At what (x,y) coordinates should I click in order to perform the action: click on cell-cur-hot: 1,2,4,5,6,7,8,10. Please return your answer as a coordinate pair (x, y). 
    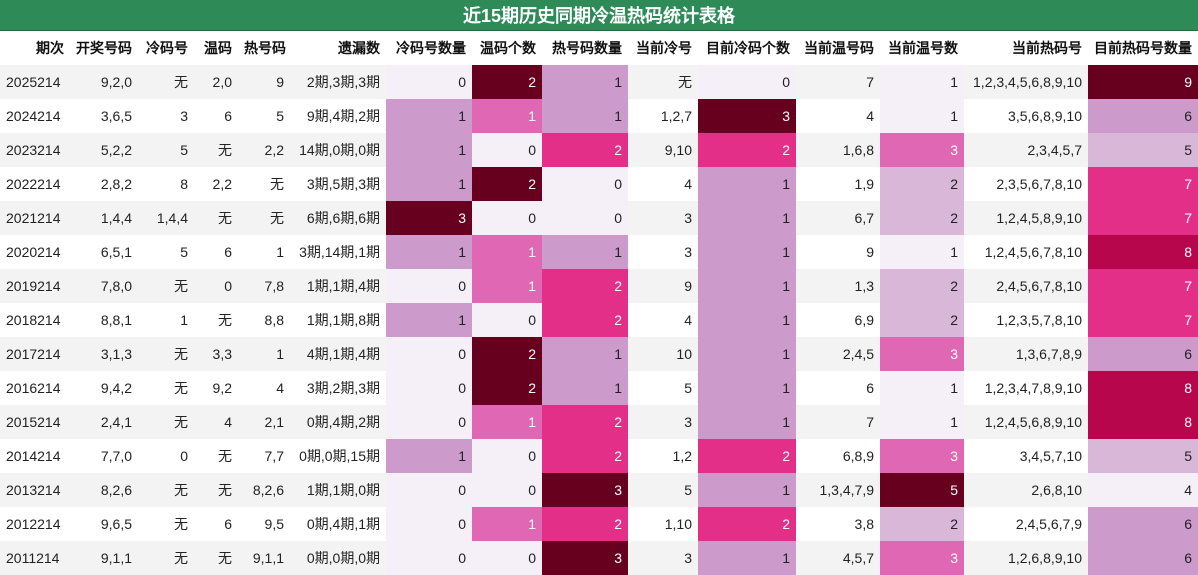
    Looking at the image, I should click on (1026, 252).